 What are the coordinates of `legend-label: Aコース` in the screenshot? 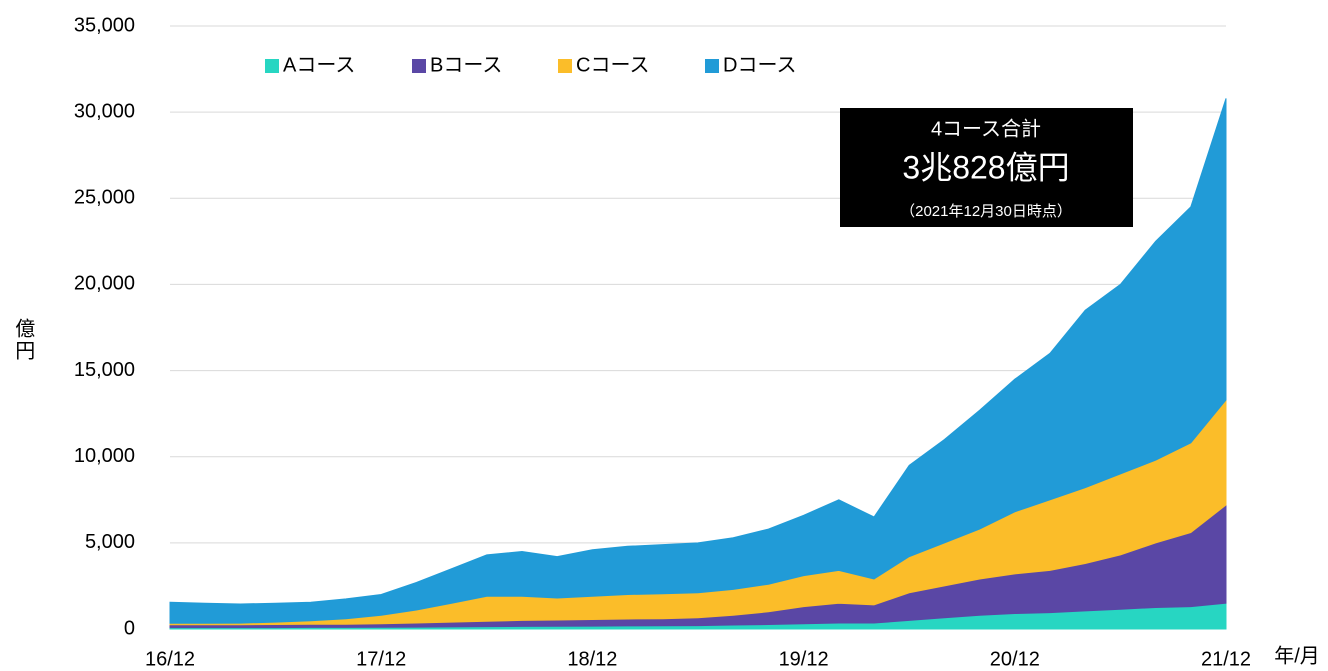 It's located at (319, 65).